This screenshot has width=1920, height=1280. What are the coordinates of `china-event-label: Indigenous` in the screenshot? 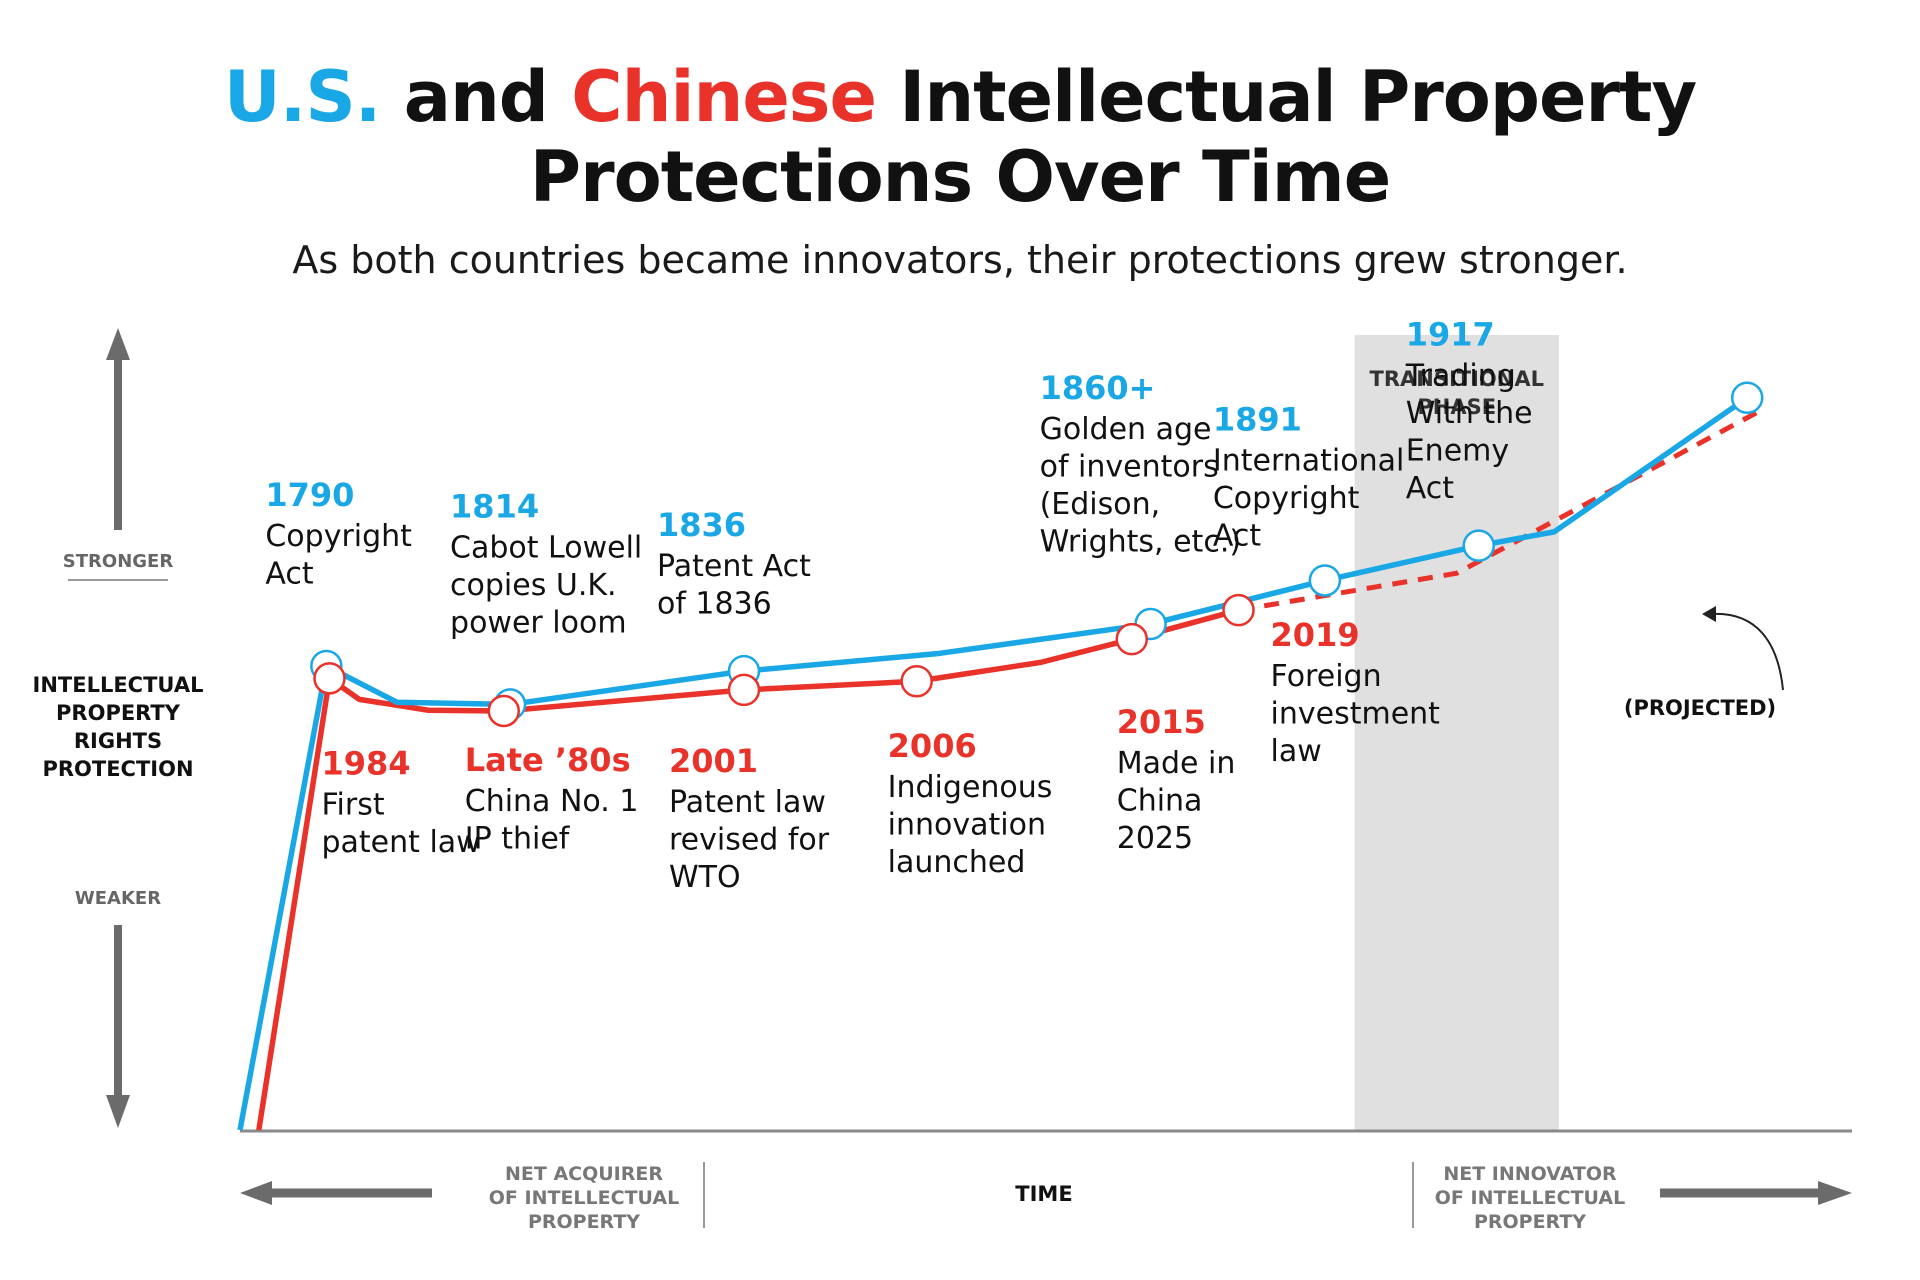 It's located at (970, 787).